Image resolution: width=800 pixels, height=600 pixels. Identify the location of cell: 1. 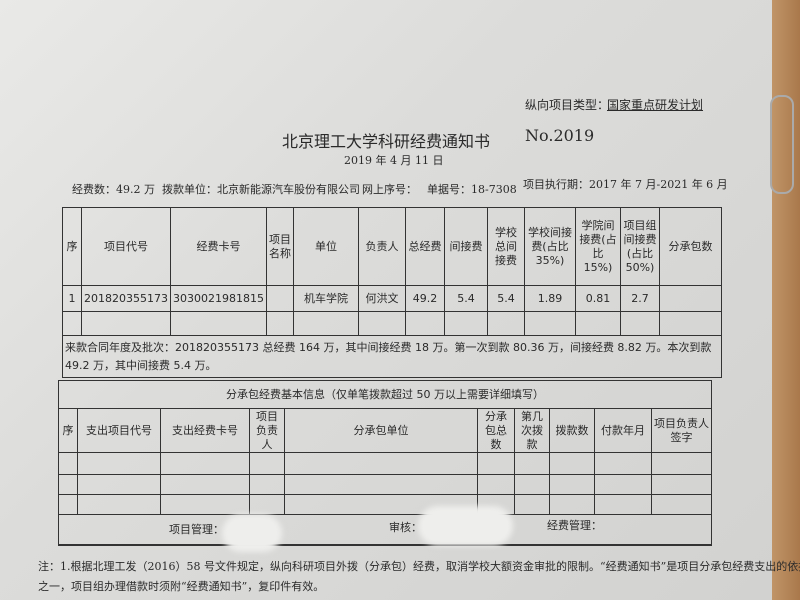
(72, 298).